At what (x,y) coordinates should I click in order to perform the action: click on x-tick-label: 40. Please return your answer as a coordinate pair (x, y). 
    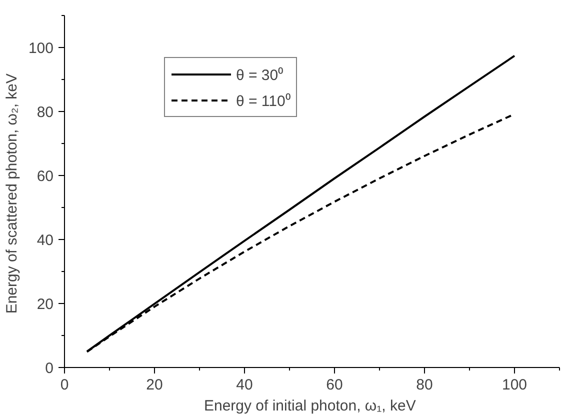
    Looking at the image, I should click on (244, 385).